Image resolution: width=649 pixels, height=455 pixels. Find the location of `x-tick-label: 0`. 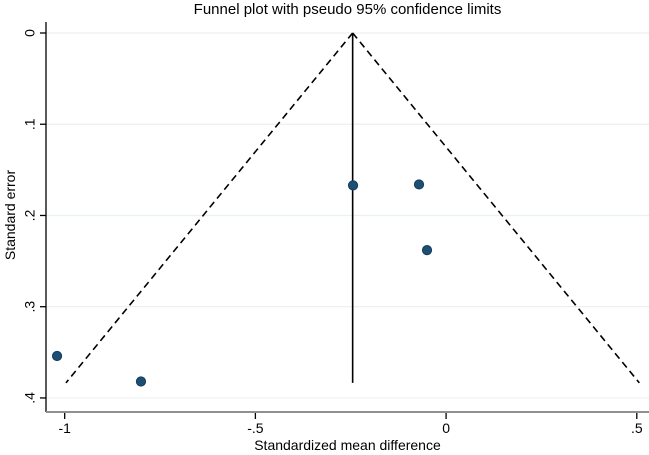

x-tick-label: 0 is located at coordinates (446, 428).